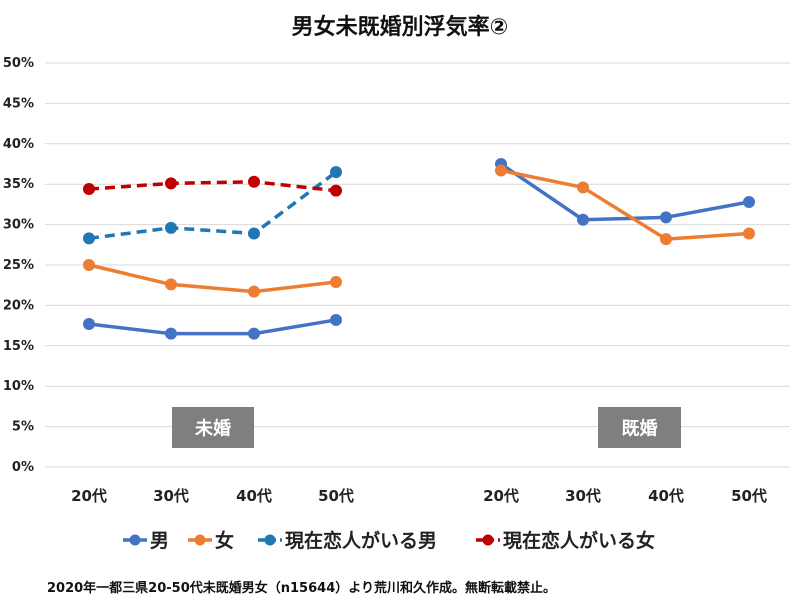 This screenshot has width=800, height=600. I want to click on y-tick-label: 50%, so click(18, 63).